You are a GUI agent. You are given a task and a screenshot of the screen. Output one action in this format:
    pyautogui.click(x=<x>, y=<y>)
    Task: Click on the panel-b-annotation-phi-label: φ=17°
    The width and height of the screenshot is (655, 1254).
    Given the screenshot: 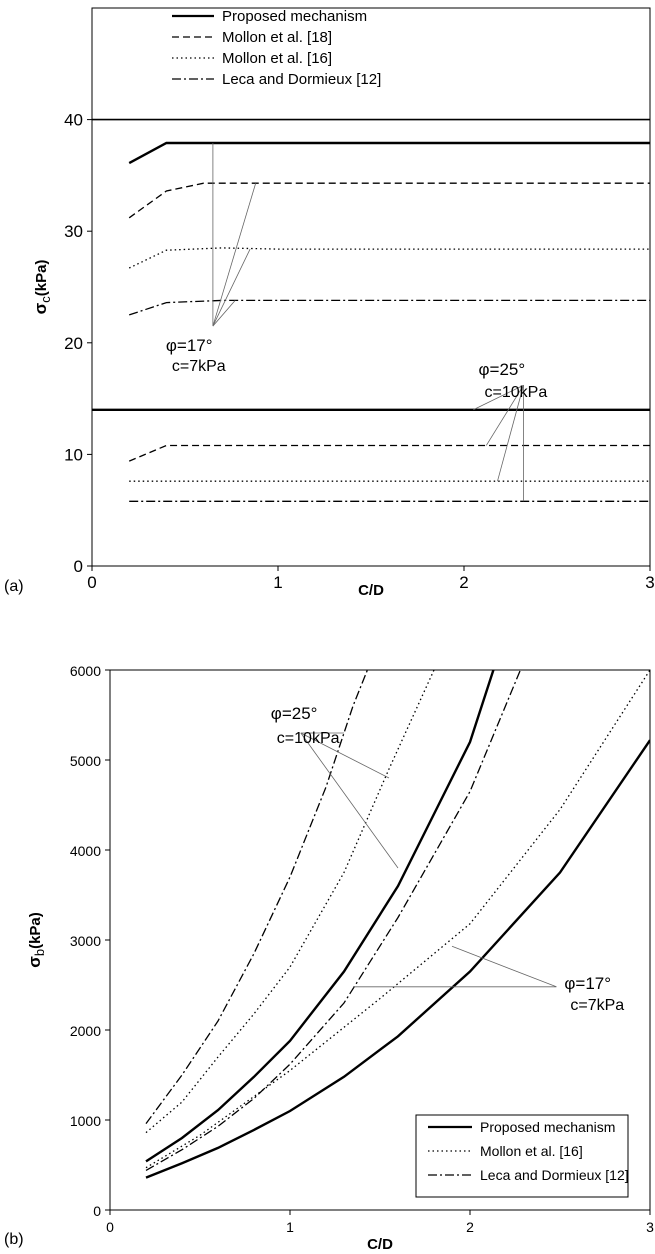 What is the action you would take?
    pyautogui.click(x=587, y=983)
    